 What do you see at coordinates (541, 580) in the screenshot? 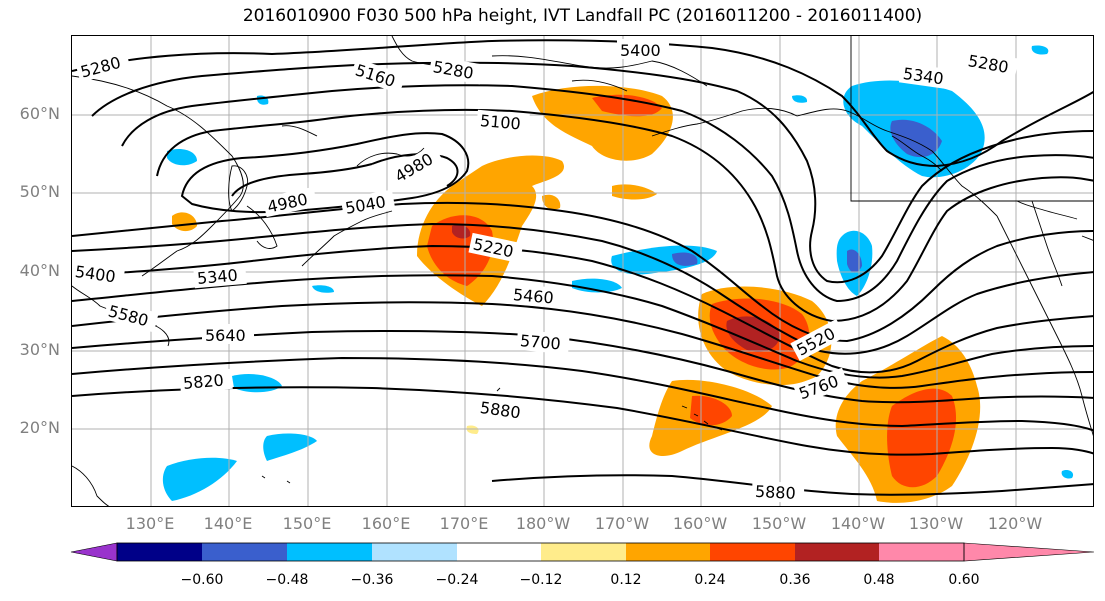
I see `colorbar-tick-label: −0.12` at bounding box center [541, 580].